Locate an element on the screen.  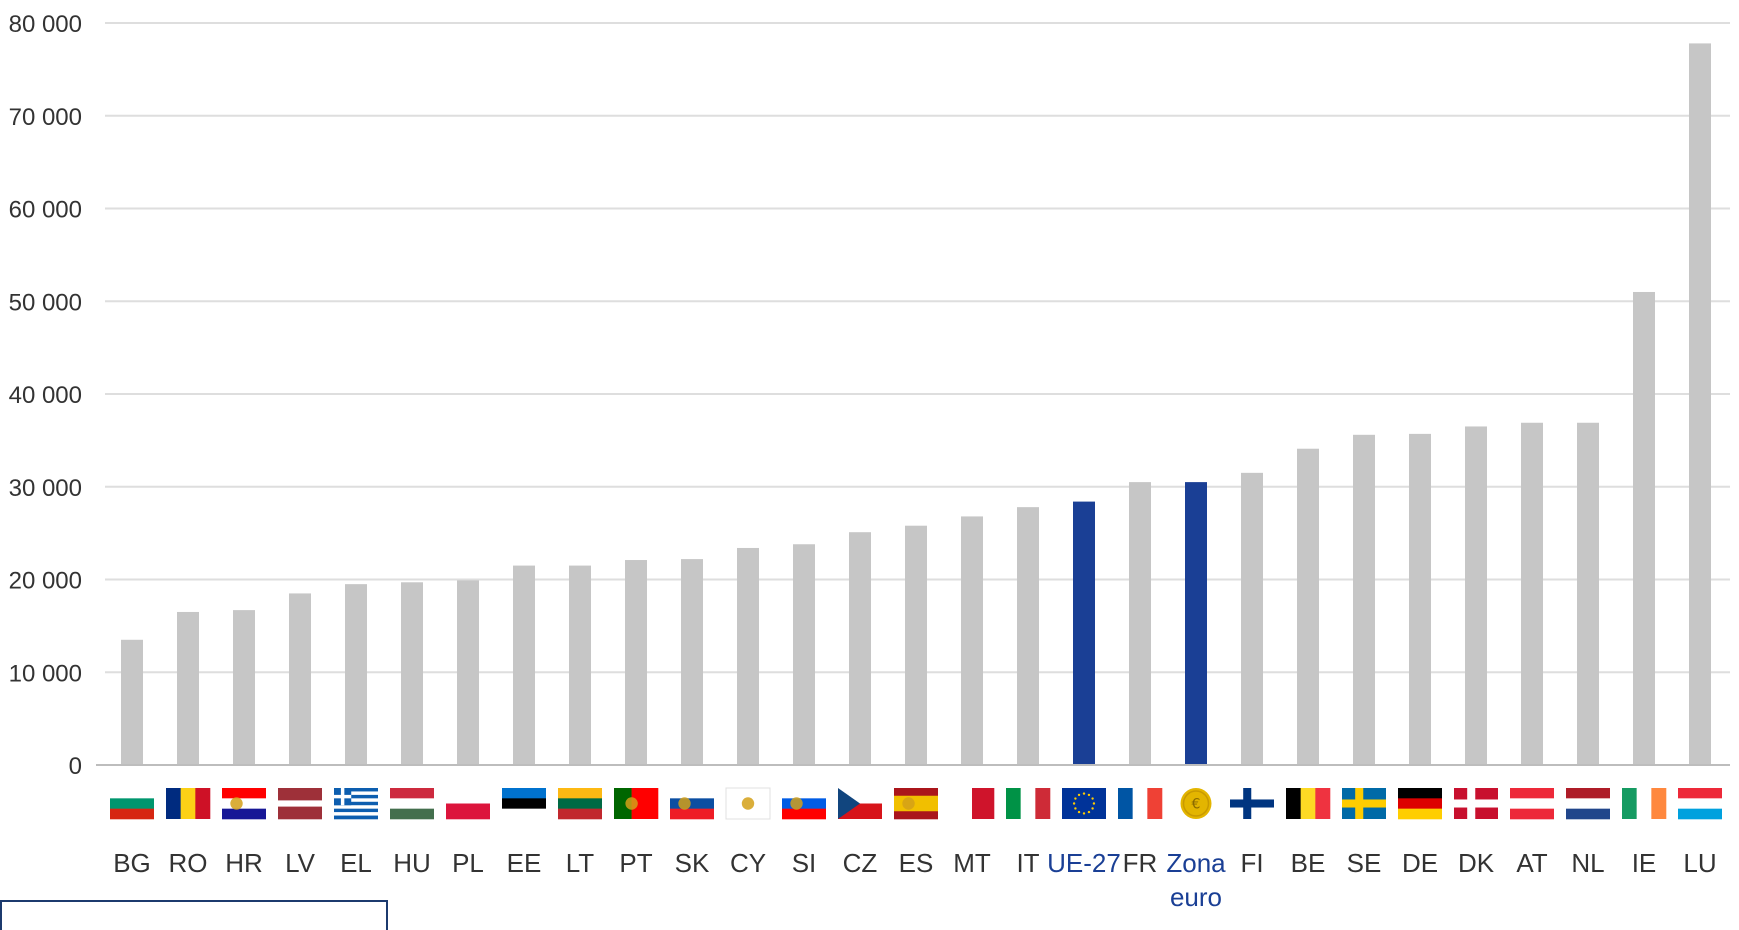
bar-it is located at coordinates (1028, 636).